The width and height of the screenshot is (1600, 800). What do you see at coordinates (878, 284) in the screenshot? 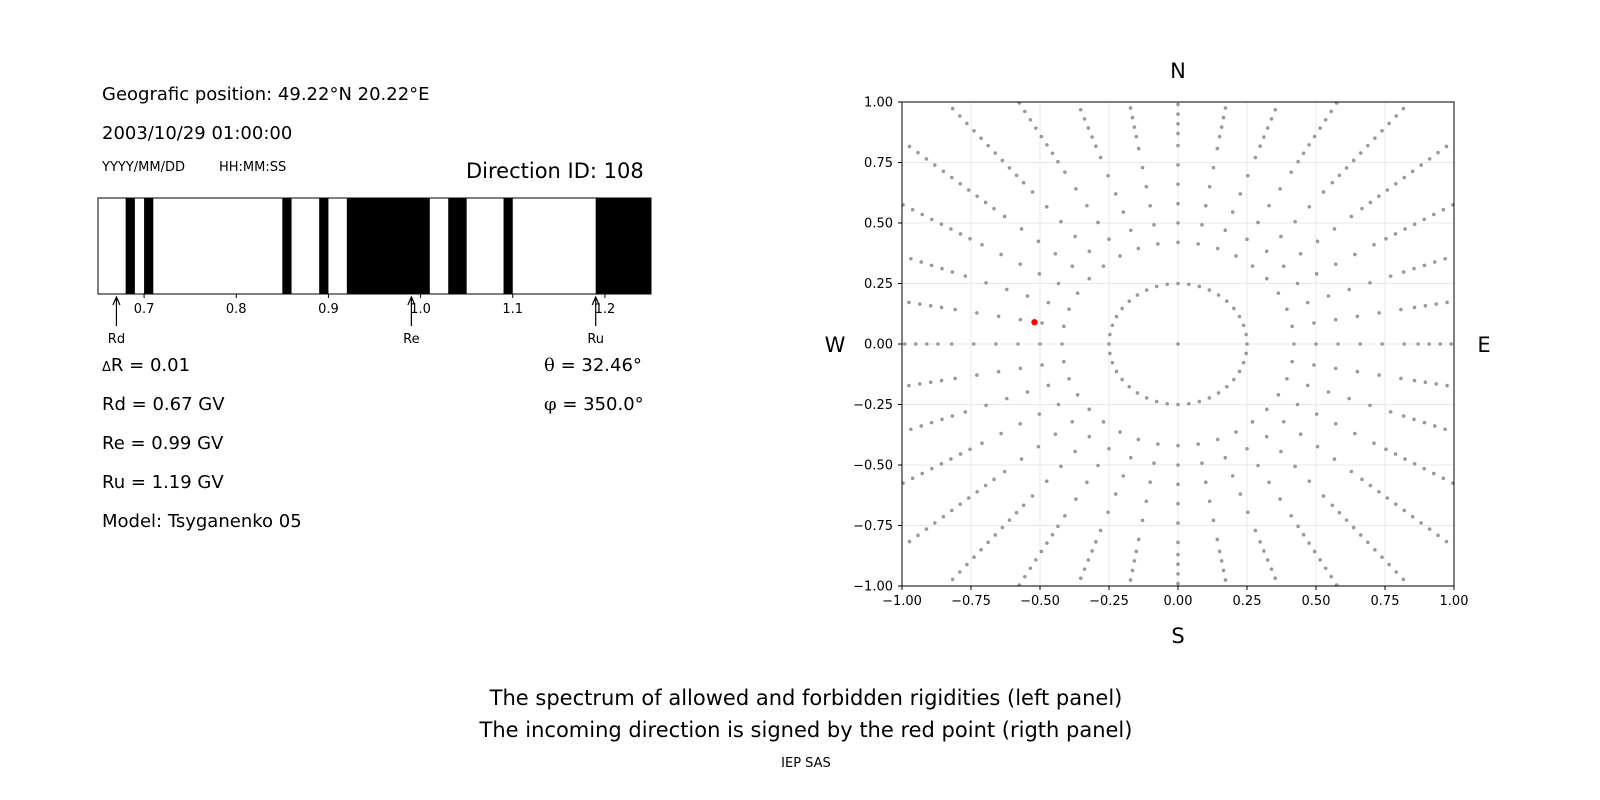
I see `scatter-y-tick-label: 0.25` at bounding box center [878, 284].